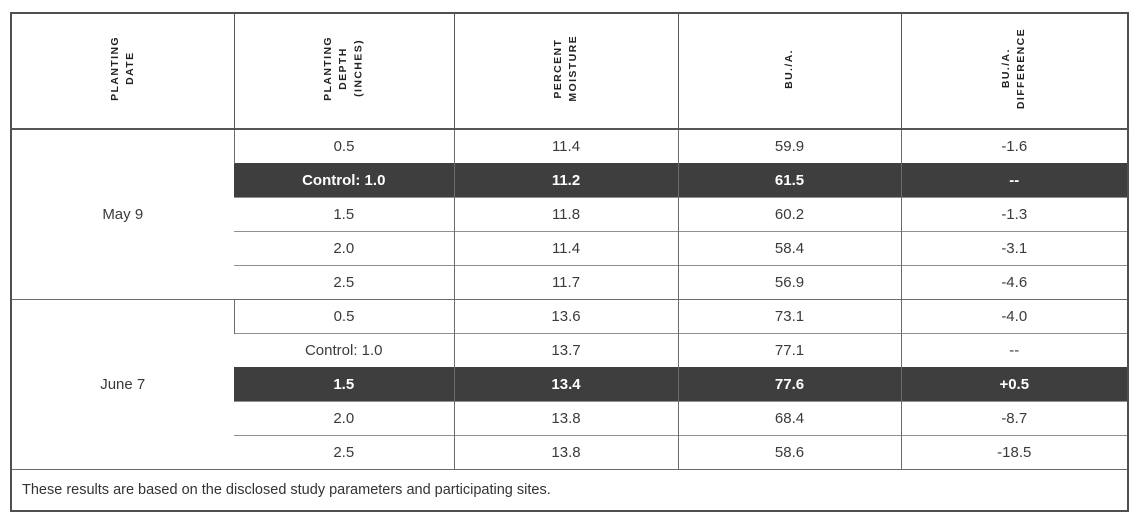  I want to click on table-row: Control: 1.0 13.7 77.1 --, so click(569, 349).